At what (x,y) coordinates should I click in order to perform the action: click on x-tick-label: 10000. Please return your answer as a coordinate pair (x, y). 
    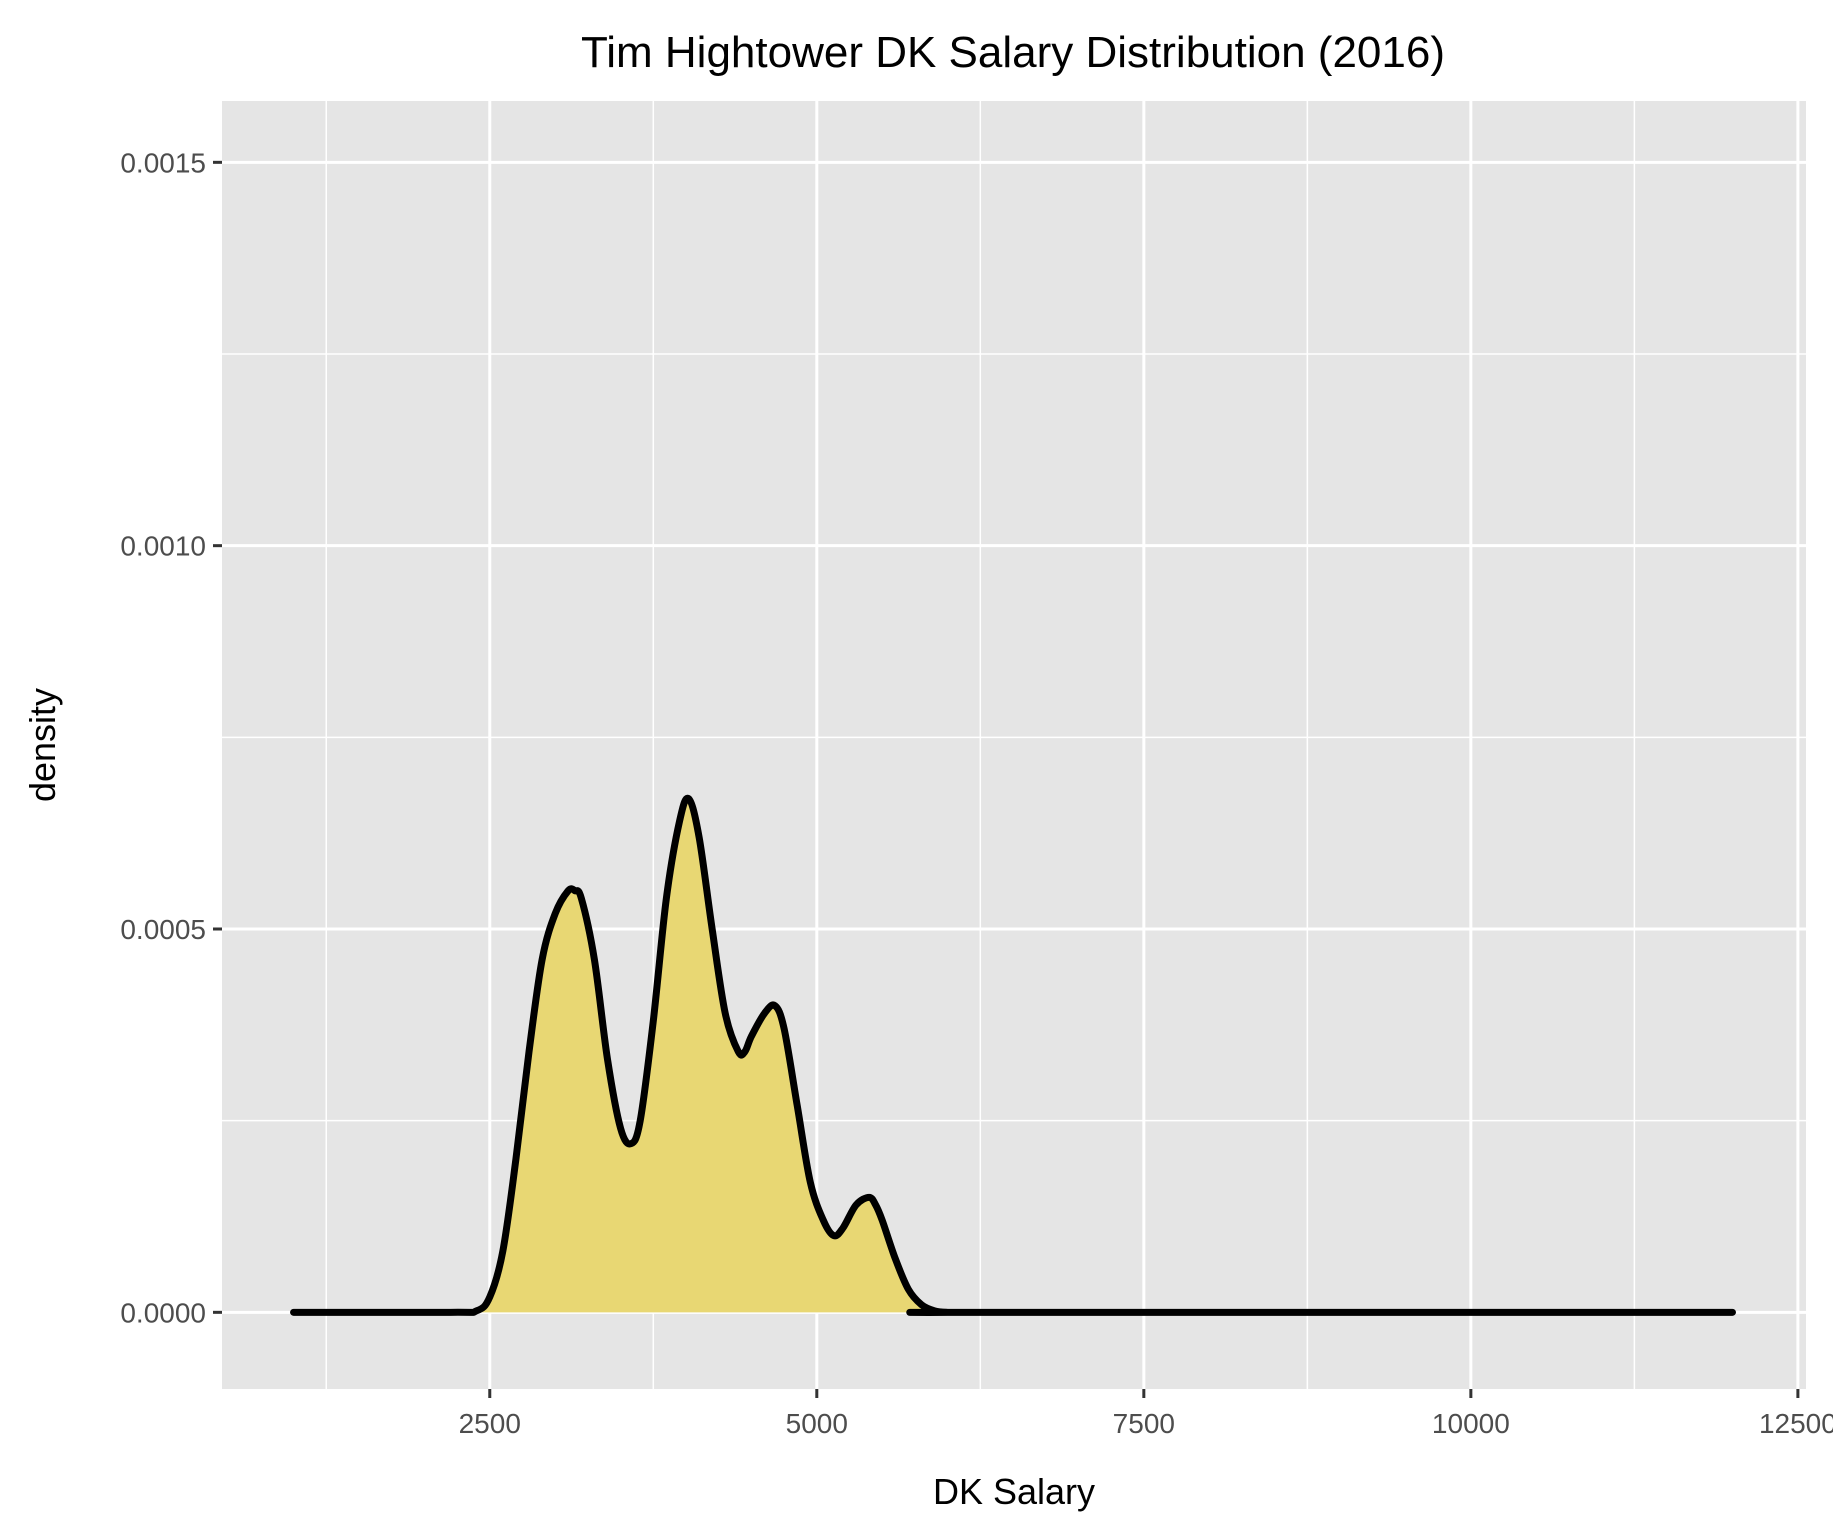
    Looking at the image, I should click on (1471, 1423).